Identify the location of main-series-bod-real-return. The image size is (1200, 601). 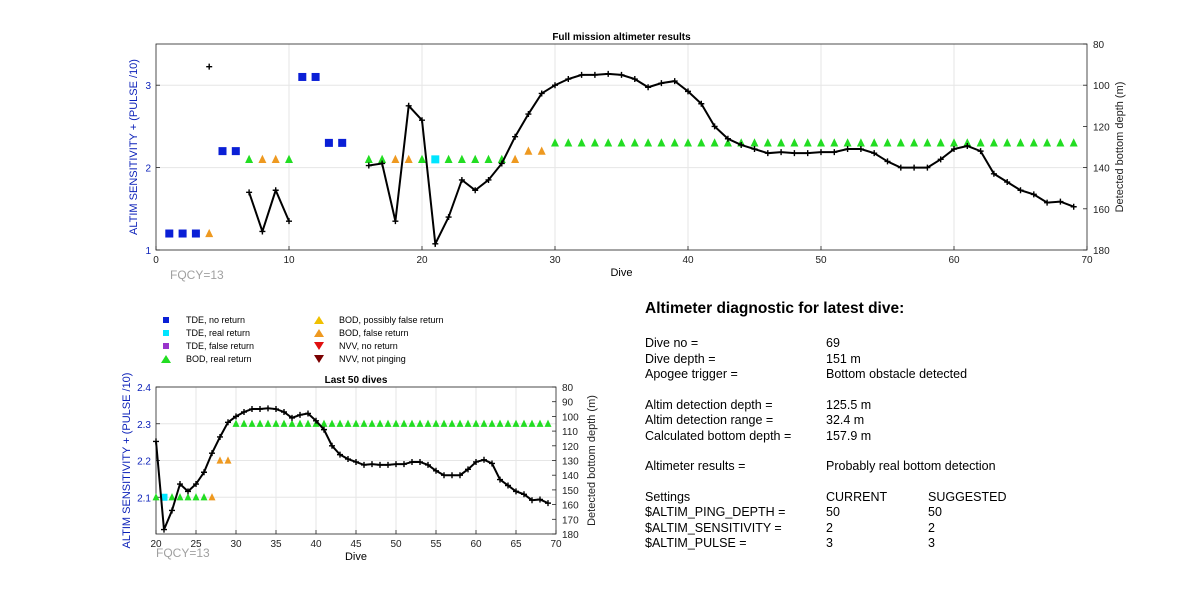
(661, 150).